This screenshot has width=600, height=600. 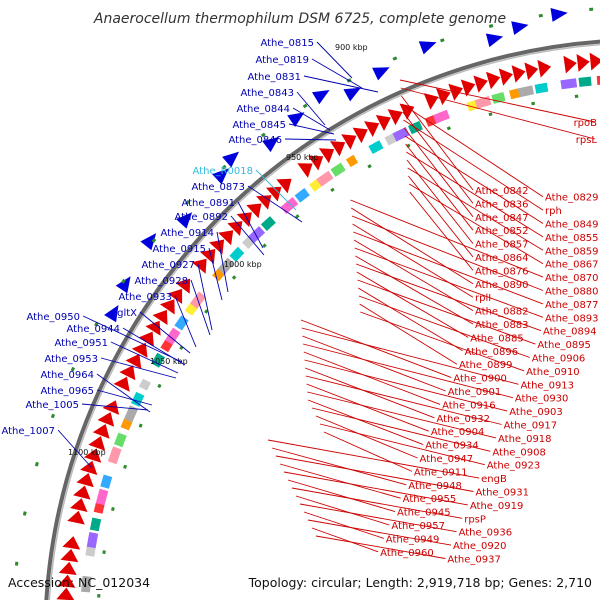 What do you see at coordinates (28, 431) in the screenshot?
I see `left-gene-label: Athe_1007` at bounding box center [28, 431].